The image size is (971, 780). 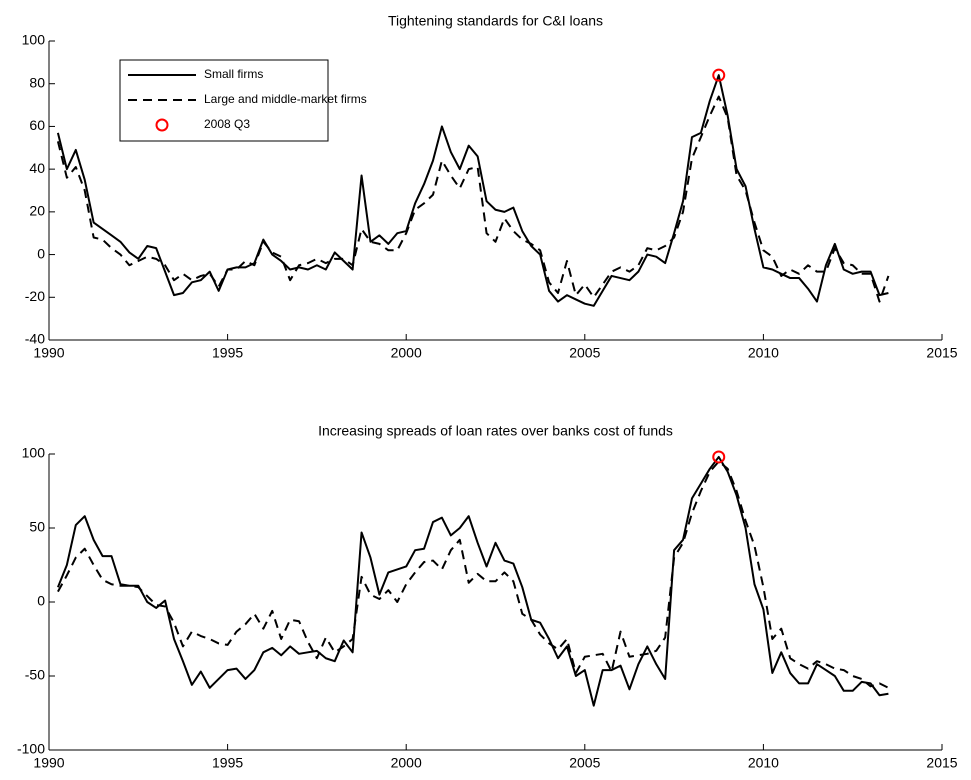 What do you see at coordinates (227, 124) in the screenshot?
I see `legend-label: 2008 Q3` at bounding box center [227, 124].